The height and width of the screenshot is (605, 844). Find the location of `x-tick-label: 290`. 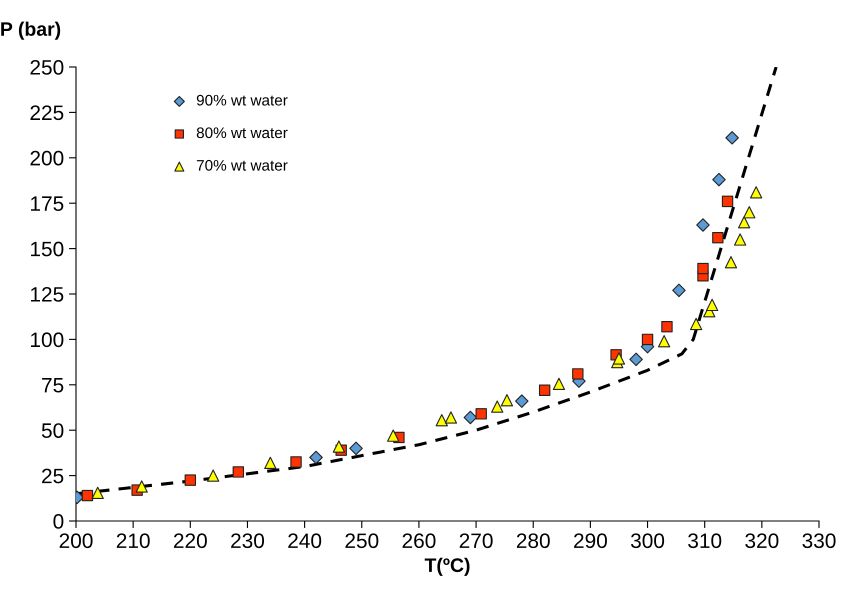

x-tick-label: 290 is located at coordinates (590, 540).